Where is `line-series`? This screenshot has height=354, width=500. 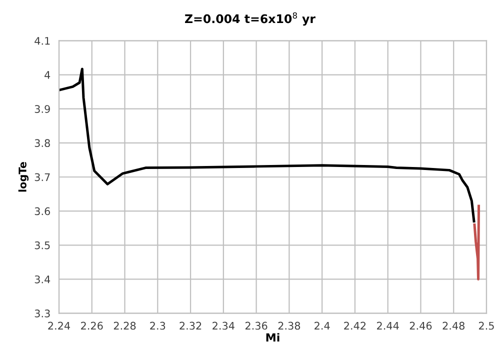 line-series is located at coordinates (476, 242).